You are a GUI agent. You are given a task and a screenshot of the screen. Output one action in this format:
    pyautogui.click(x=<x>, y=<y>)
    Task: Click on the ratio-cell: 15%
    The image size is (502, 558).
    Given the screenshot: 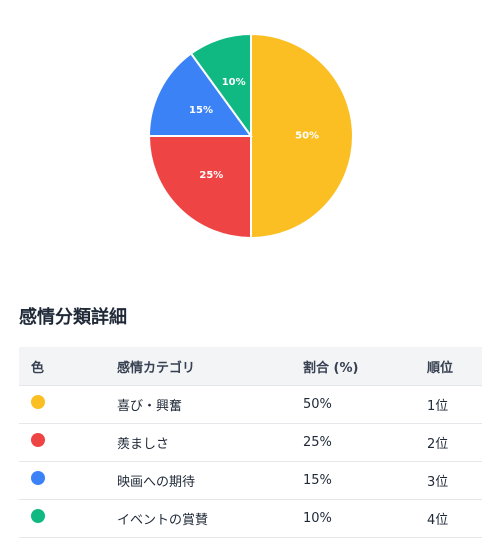 What is the action you would take?
    pyautogui.click(x=365, y=480)
    